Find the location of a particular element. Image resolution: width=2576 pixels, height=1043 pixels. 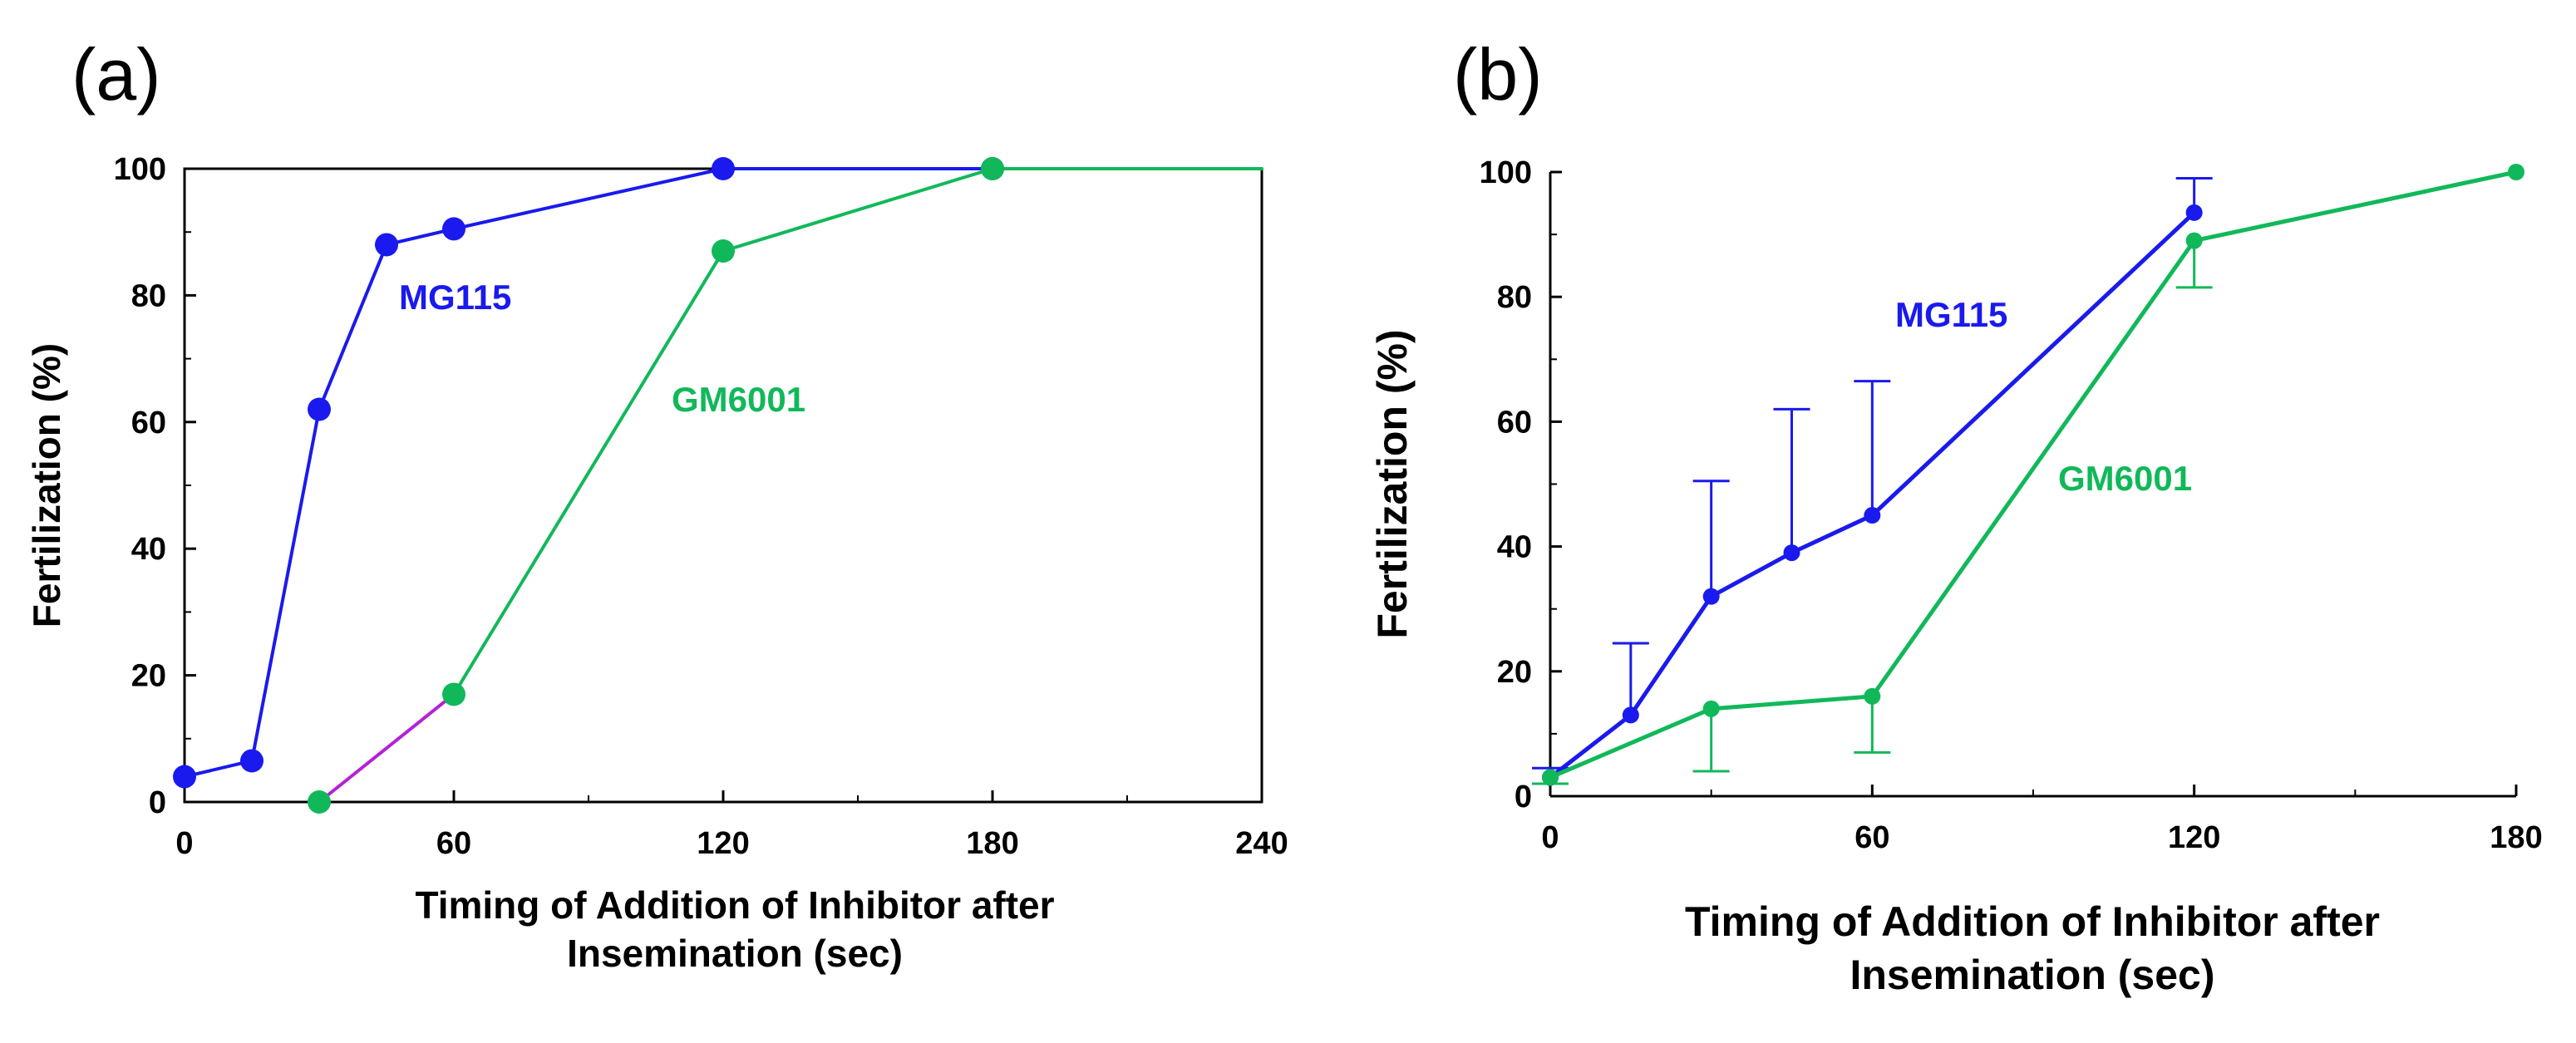

panel-label: (b) is located at coordinates (1498, 74).